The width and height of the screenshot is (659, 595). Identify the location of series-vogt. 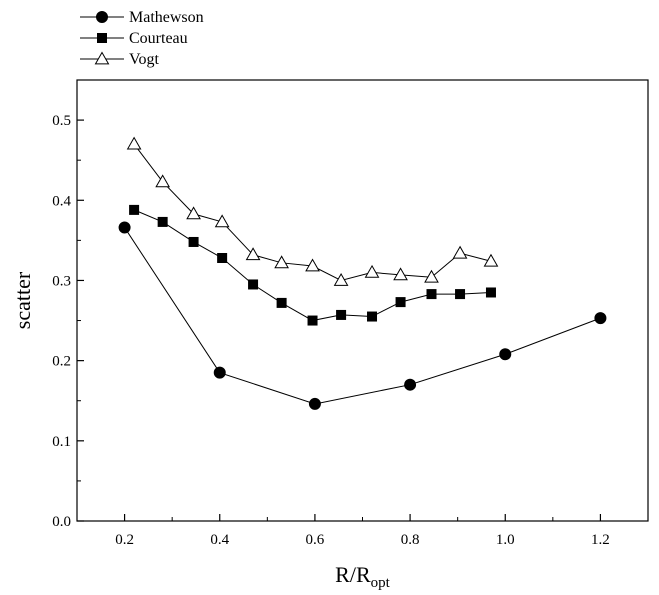
(312, 211).